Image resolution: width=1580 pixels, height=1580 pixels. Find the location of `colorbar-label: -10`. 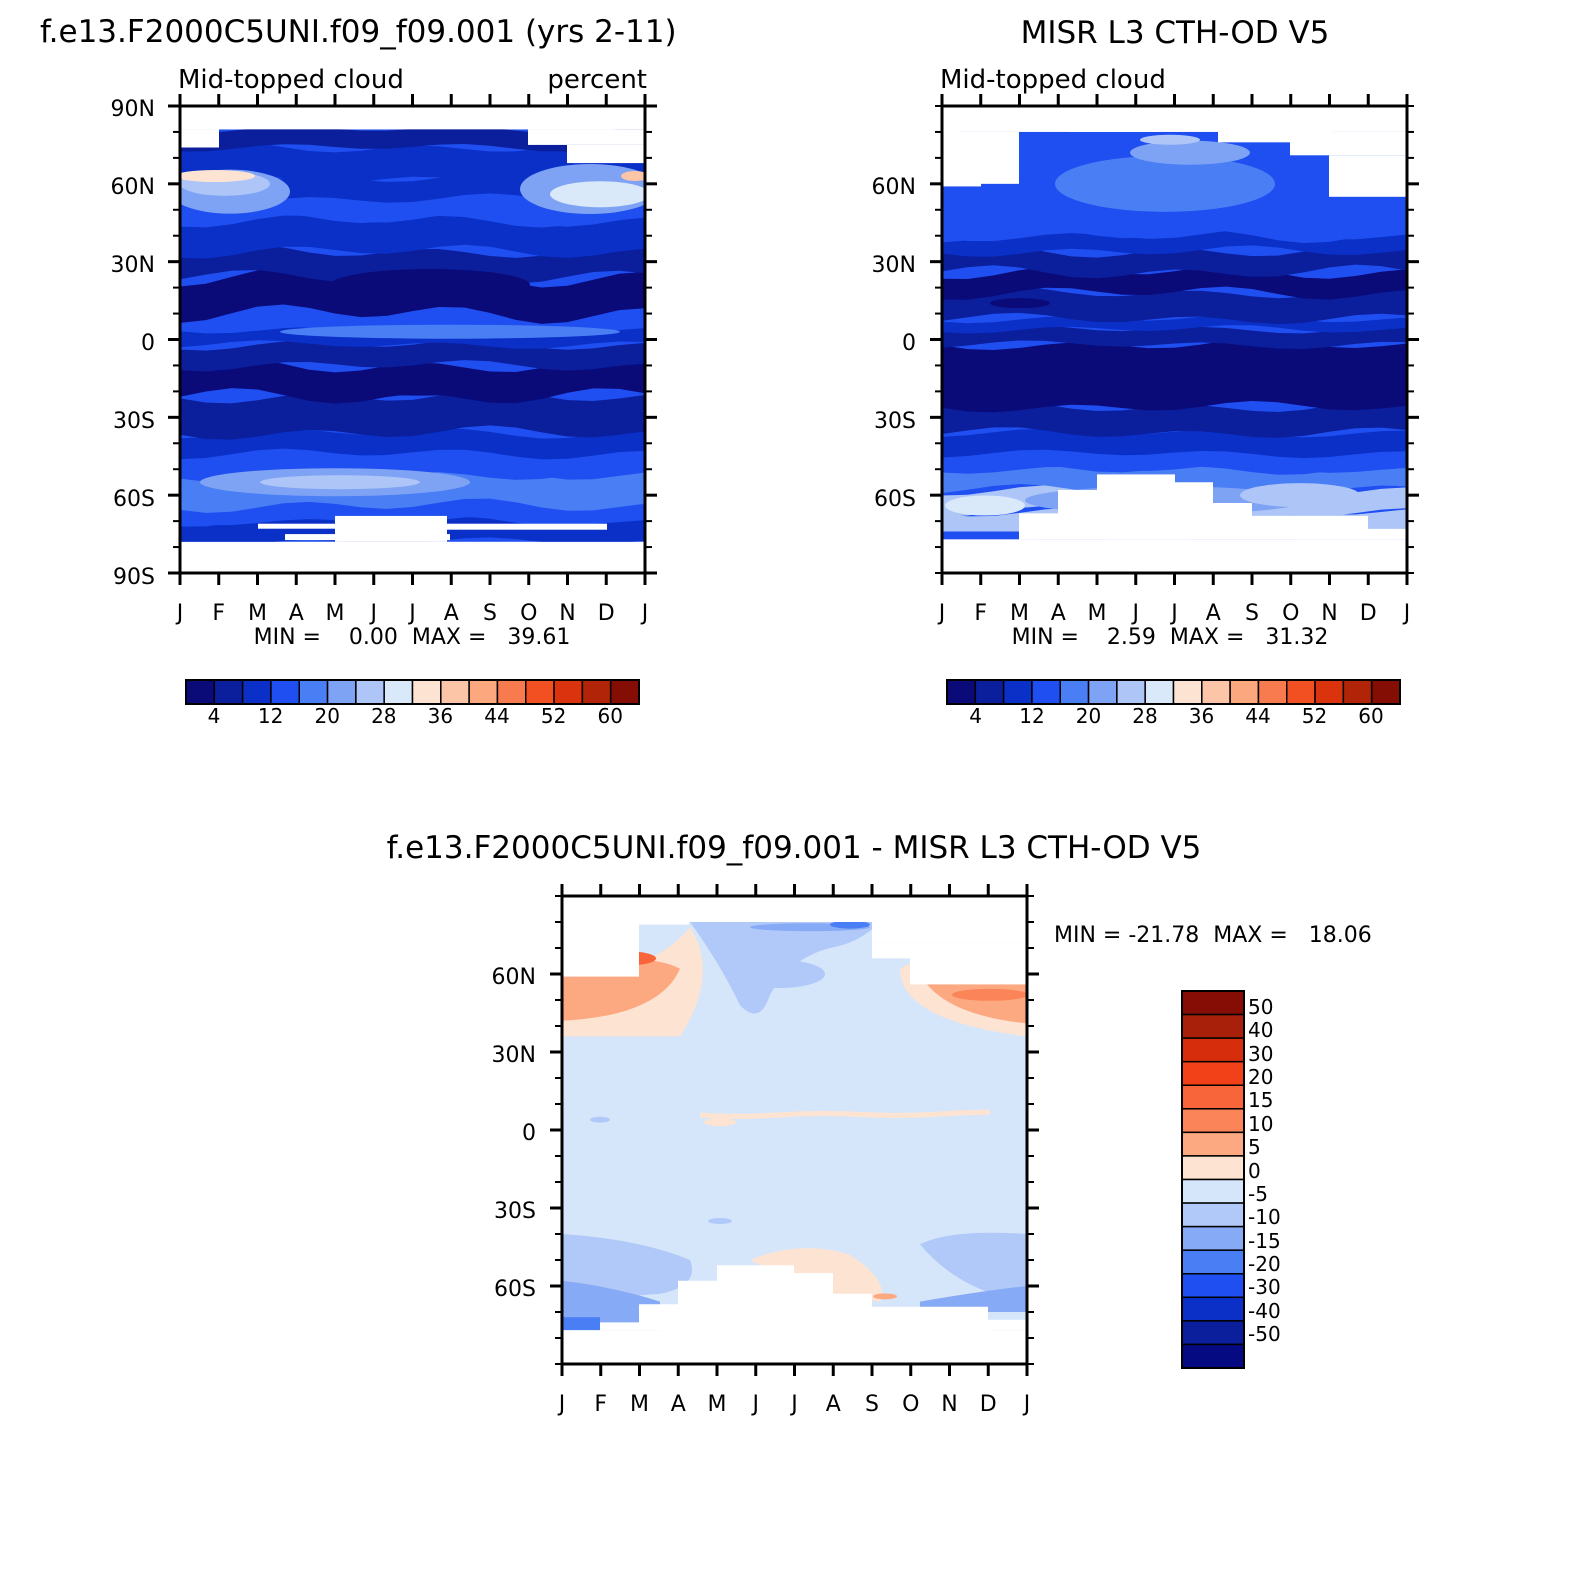

colorbar-label: -10 is located at coordinates (1264, 1217).